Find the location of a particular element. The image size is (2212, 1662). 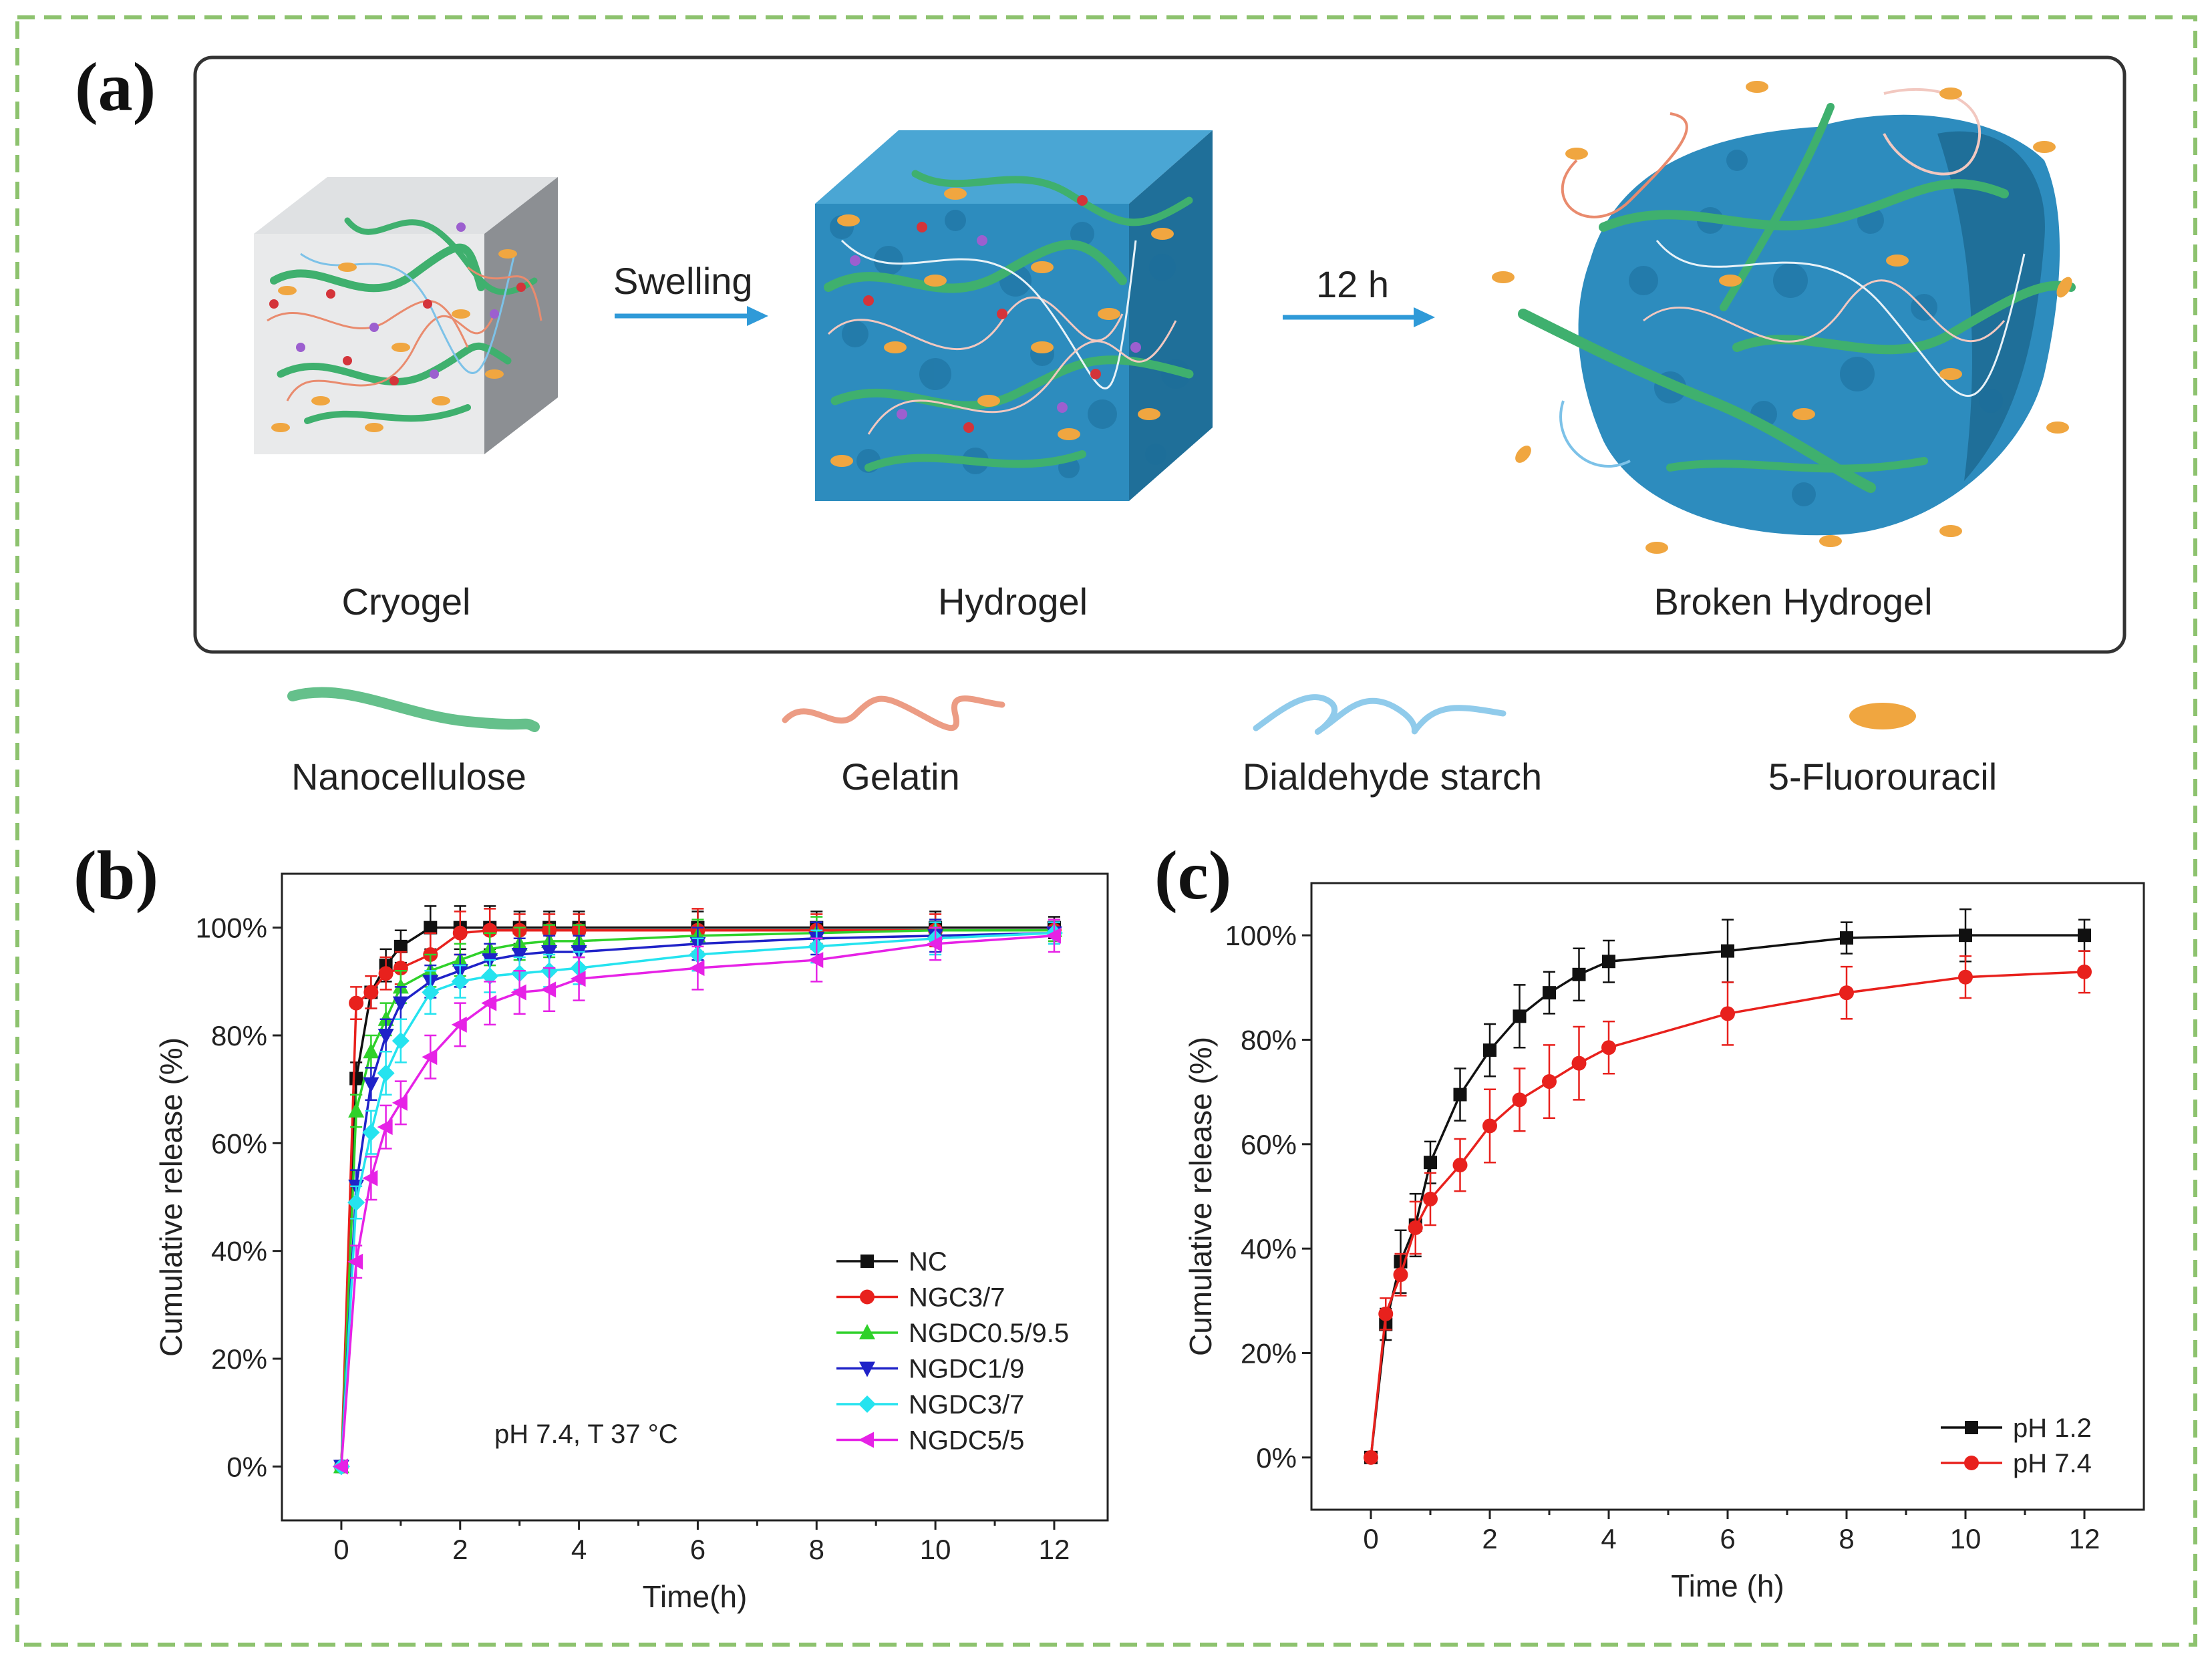

panel-b-letter: (b) is located at coordinates (116, 876).